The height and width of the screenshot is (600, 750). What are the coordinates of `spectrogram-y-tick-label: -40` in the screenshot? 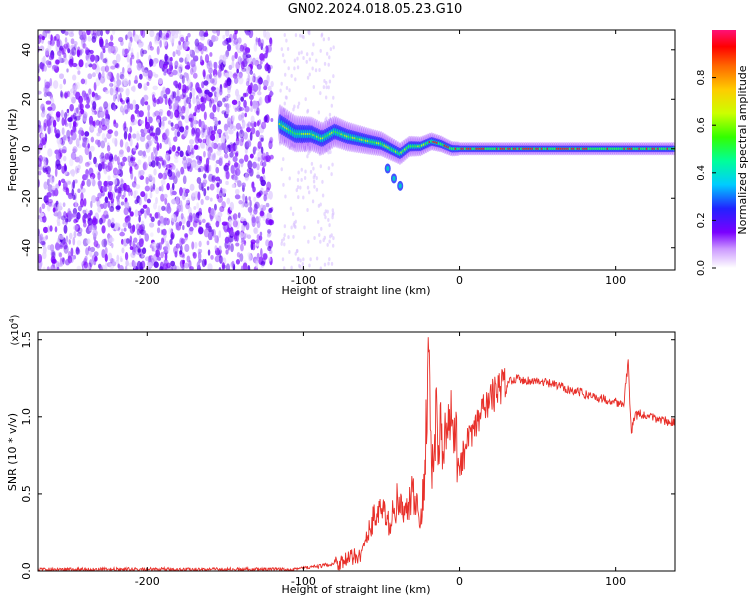 It's located at (26, 248).